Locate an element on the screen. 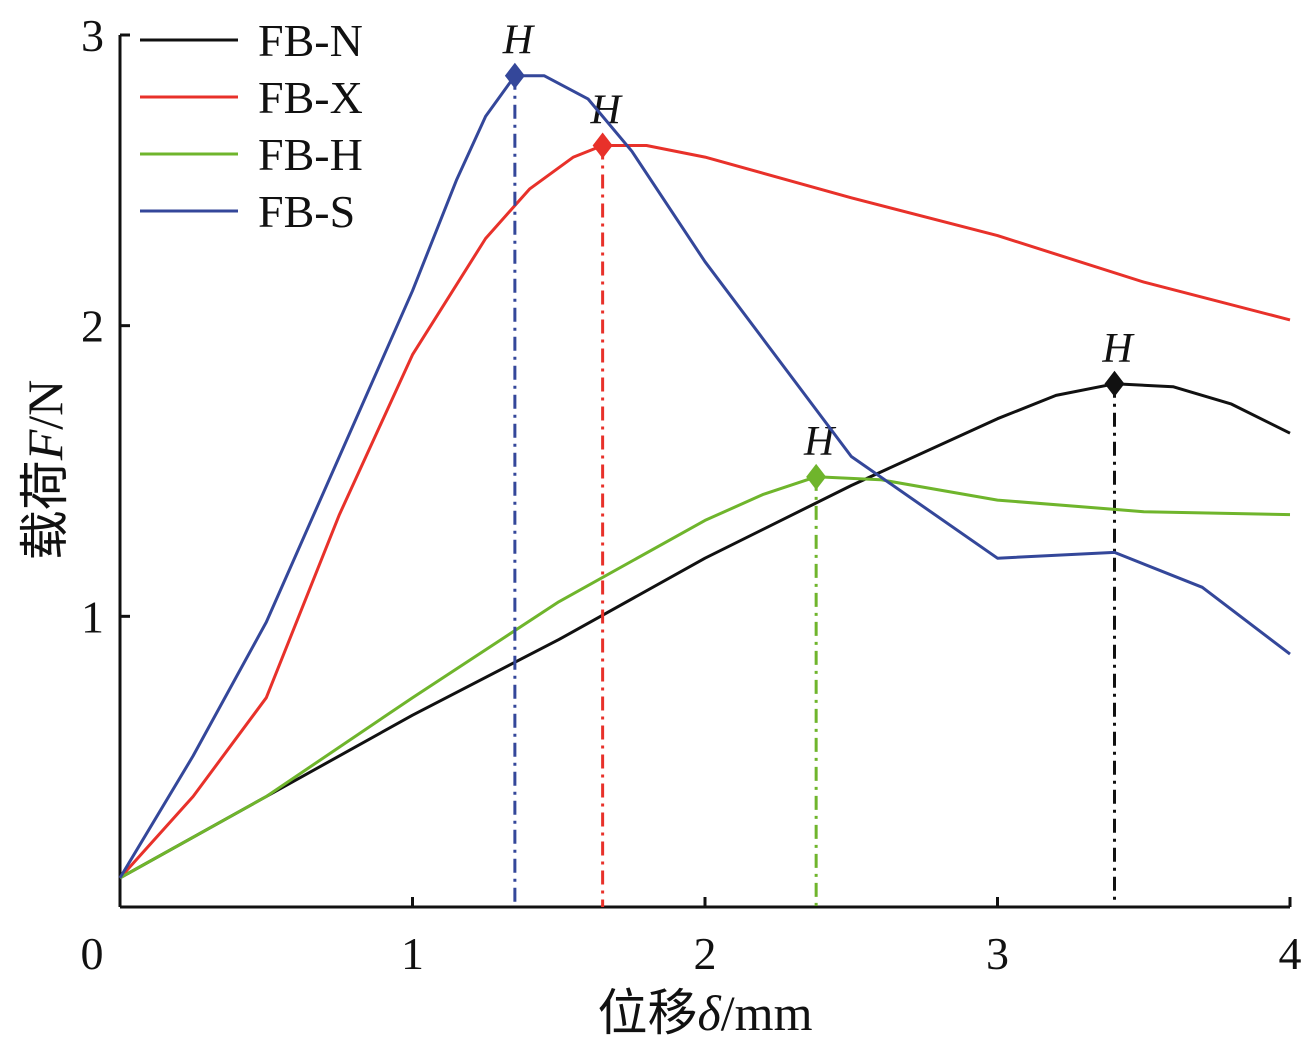  peak-marker-fb-s is located at coordinates (514, 75).